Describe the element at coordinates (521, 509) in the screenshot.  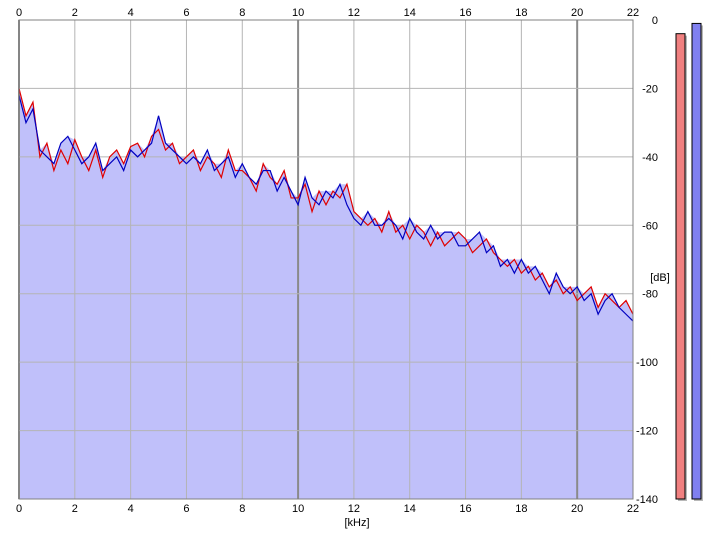
I see `x-tick-label-bottom: 18` at that location.